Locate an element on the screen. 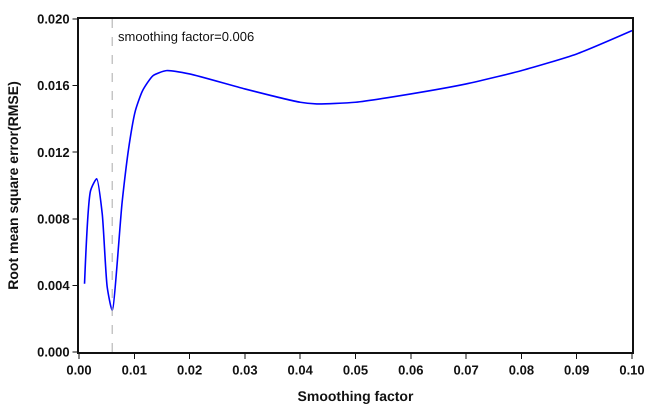 This screenshot has height=414, width=657. x-axis-title: Smoothing factor is located at coordinates (356, 396).